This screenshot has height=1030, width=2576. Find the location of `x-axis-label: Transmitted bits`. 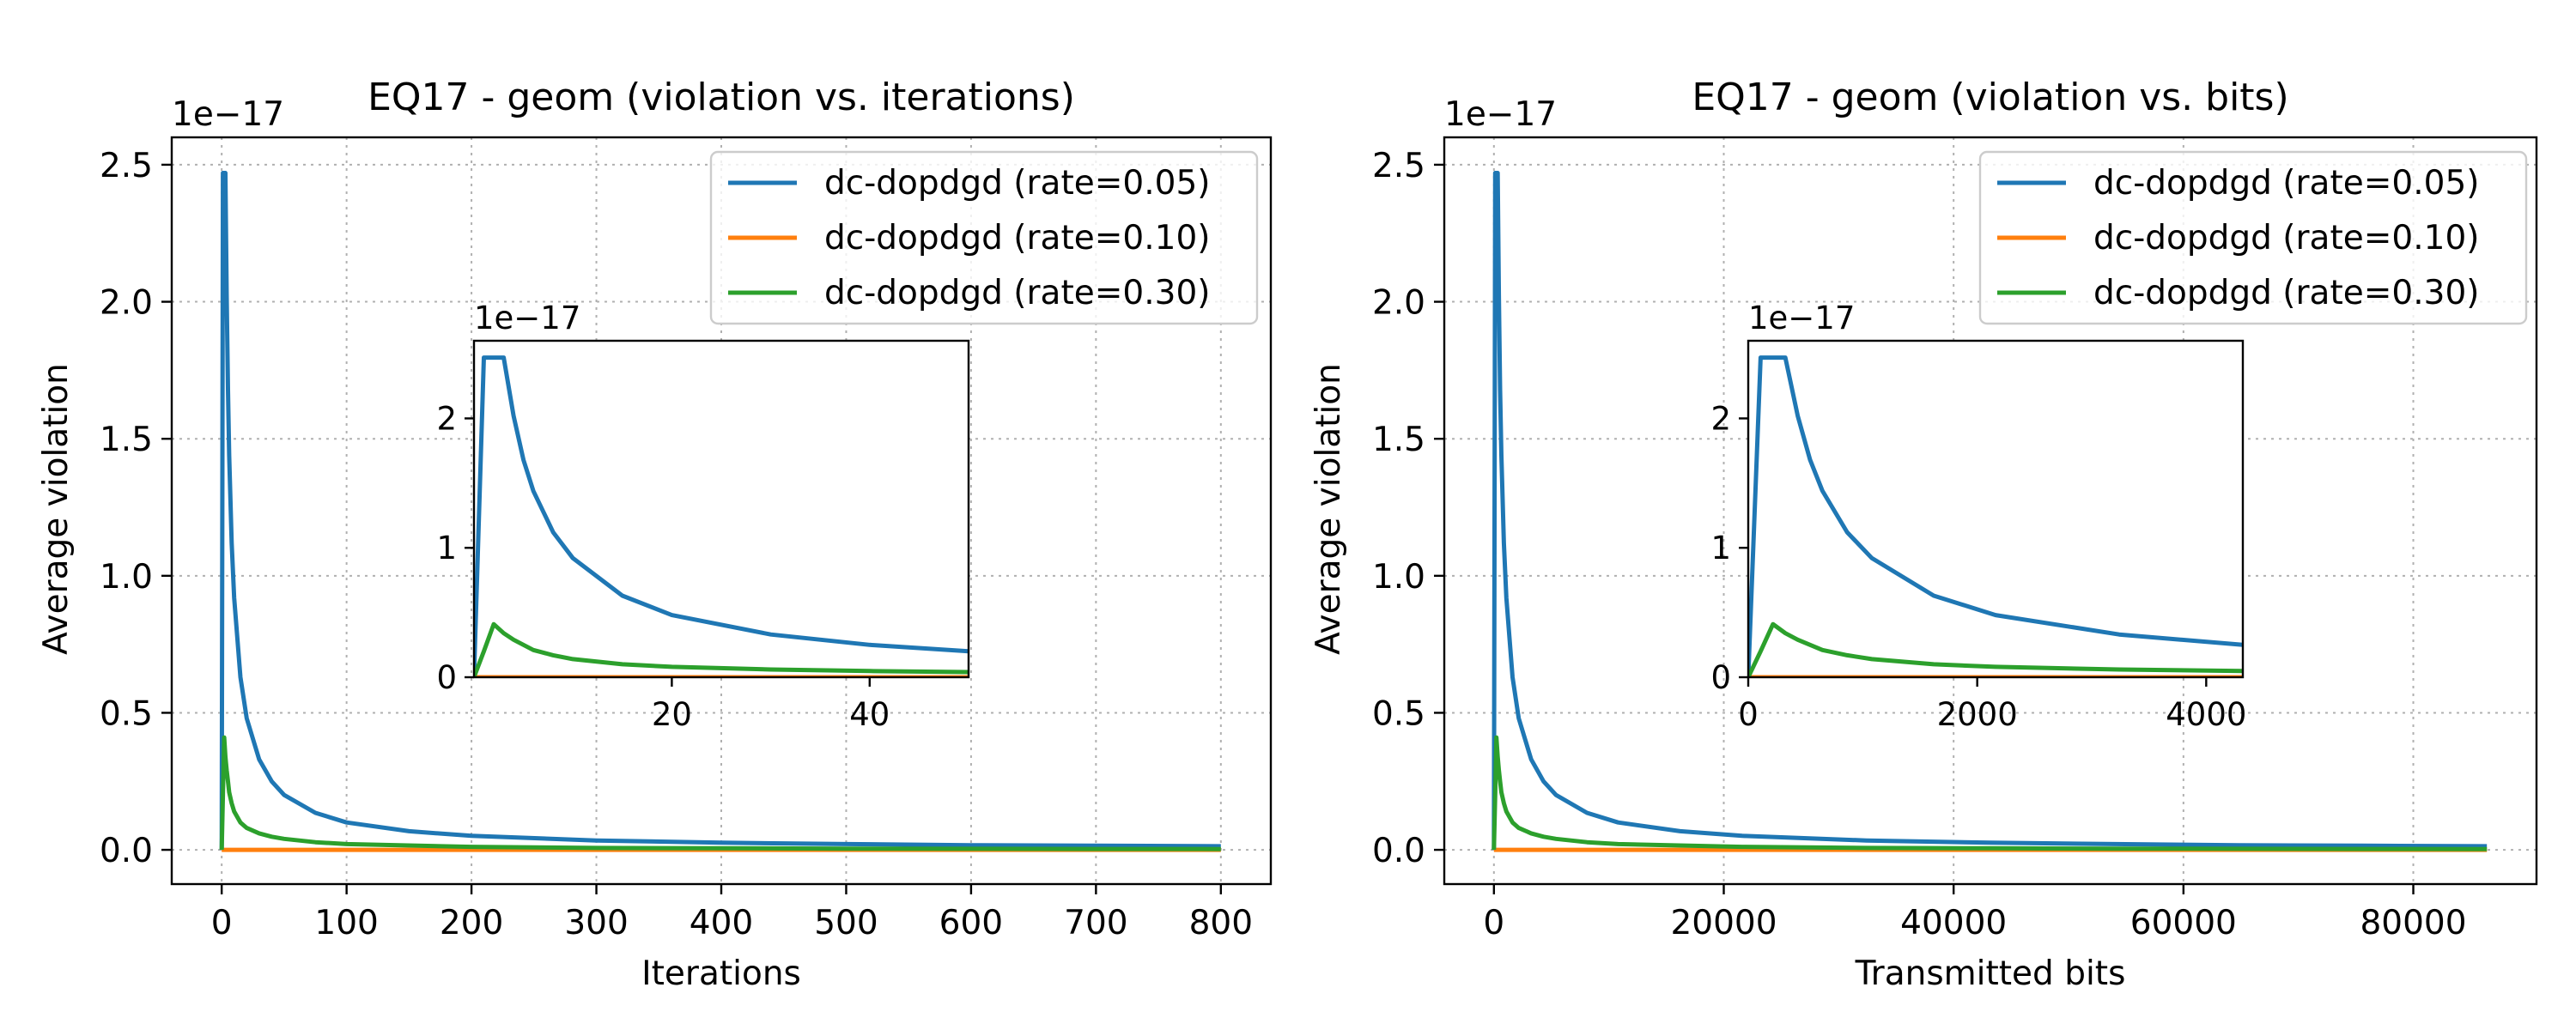

x-axis-label: Transmitted bits is located at coordinates (1990, 973).